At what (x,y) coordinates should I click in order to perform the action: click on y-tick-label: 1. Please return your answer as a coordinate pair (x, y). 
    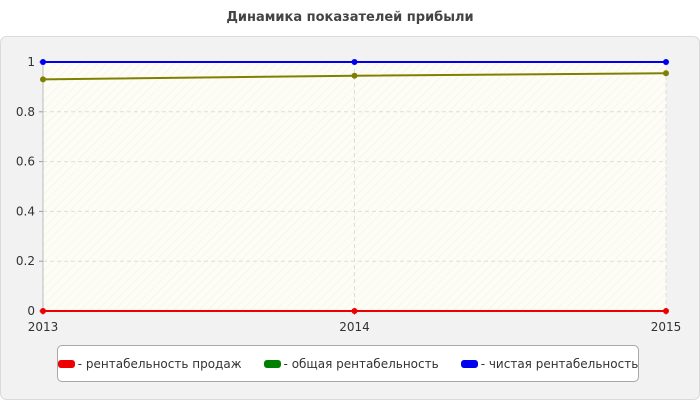
    Looking at the image, I should click on (31, 62).